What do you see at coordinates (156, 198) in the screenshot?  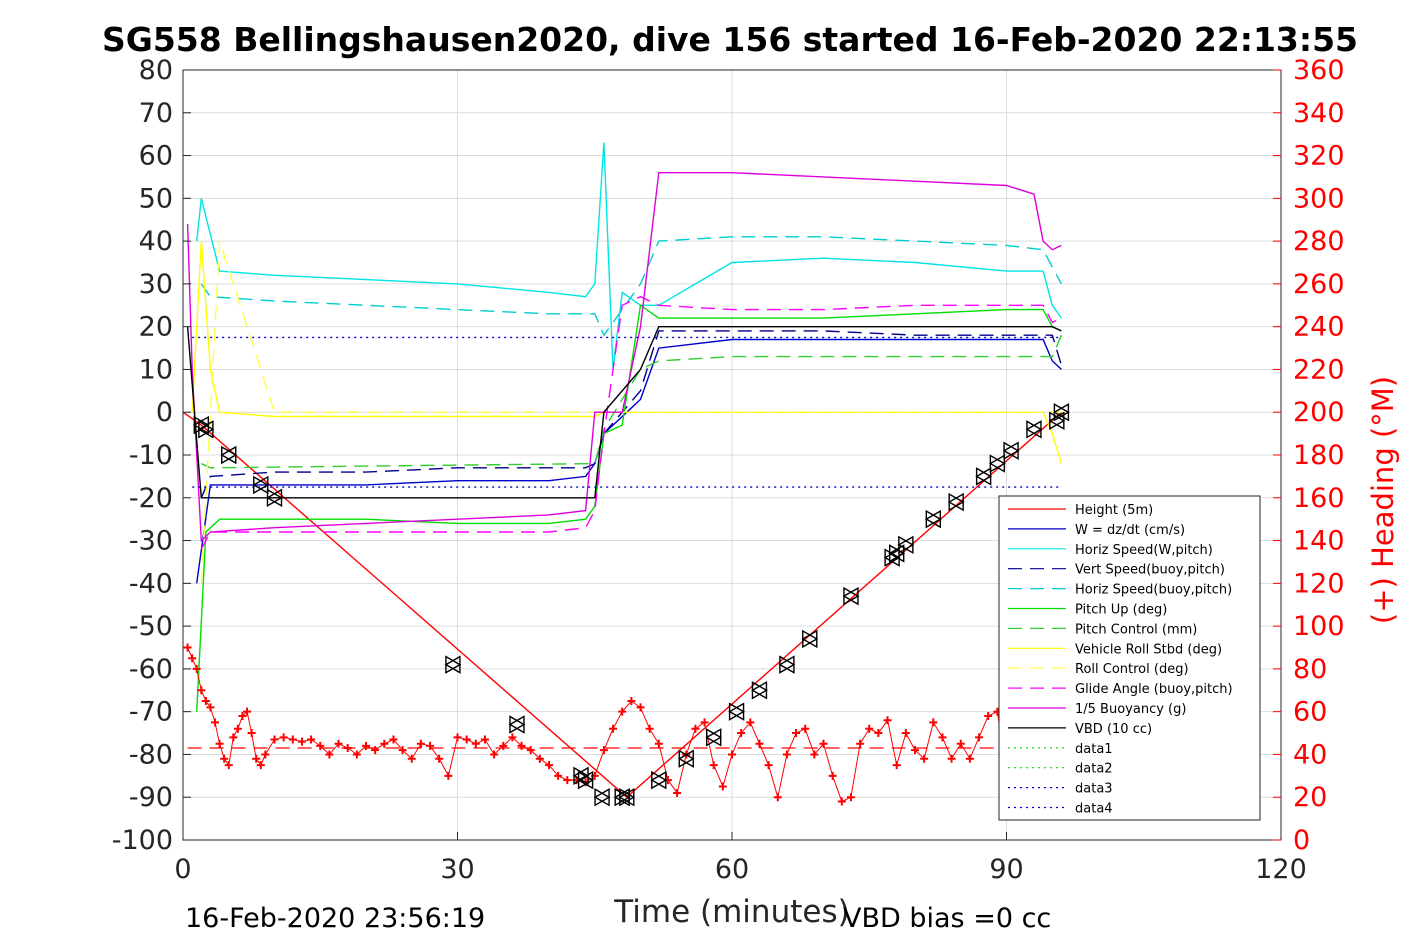 I see `y-tick-label: 50` at bounding box center [156, 198].